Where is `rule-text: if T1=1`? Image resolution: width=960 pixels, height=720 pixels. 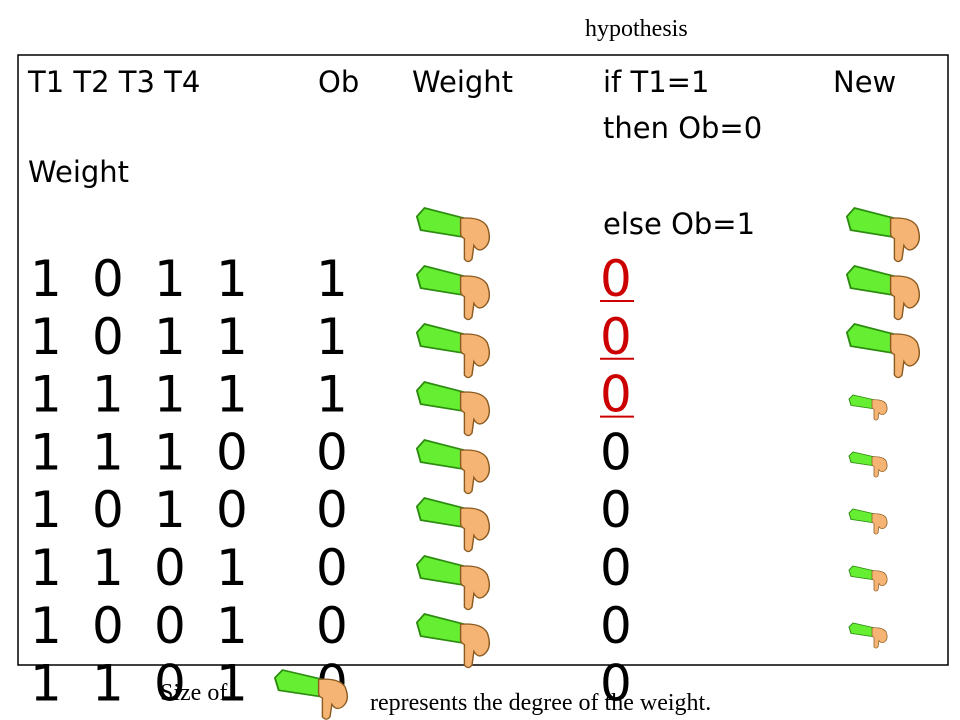 rule-text: if T1=1 is located at coordinates (656, 82).